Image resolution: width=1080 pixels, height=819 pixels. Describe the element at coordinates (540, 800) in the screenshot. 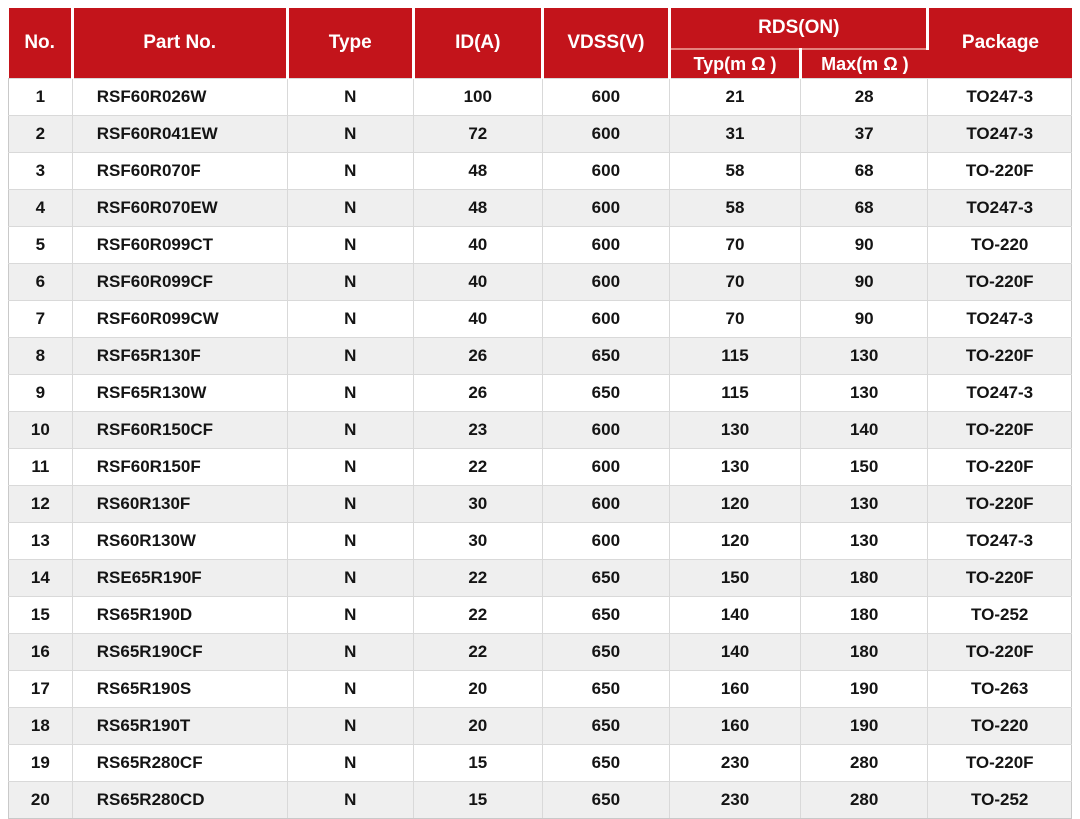

I see `table-row: 20 RS65R280CD N 15 650 230 280 TO-252` at that location.